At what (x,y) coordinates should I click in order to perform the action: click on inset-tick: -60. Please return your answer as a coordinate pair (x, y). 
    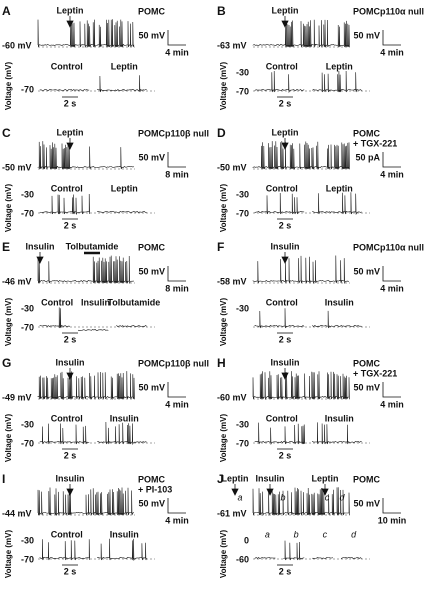
    Looking at the image, I should click on (242, 559).